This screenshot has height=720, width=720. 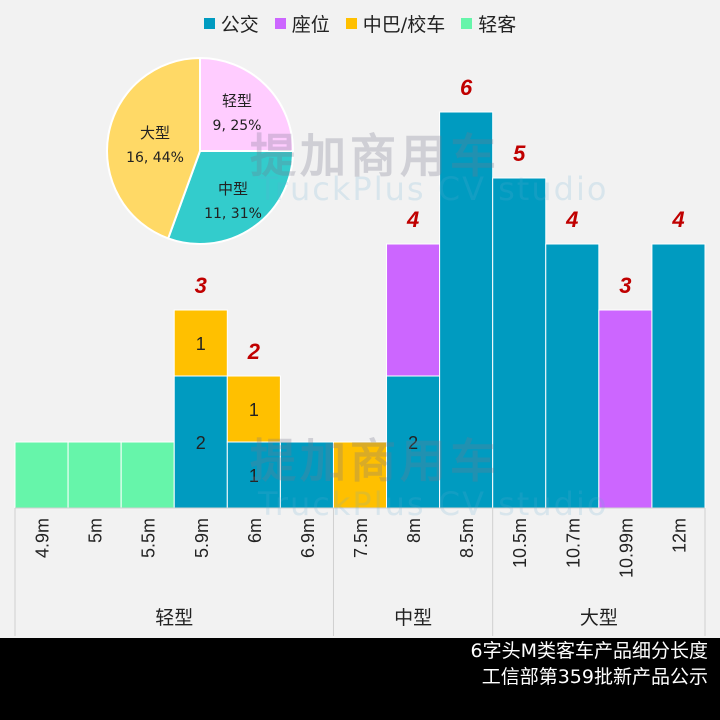 What do you see at coordinates (519, 153) in the screenshot?
I see `total-label: 5` at bounding box center [519, 153].